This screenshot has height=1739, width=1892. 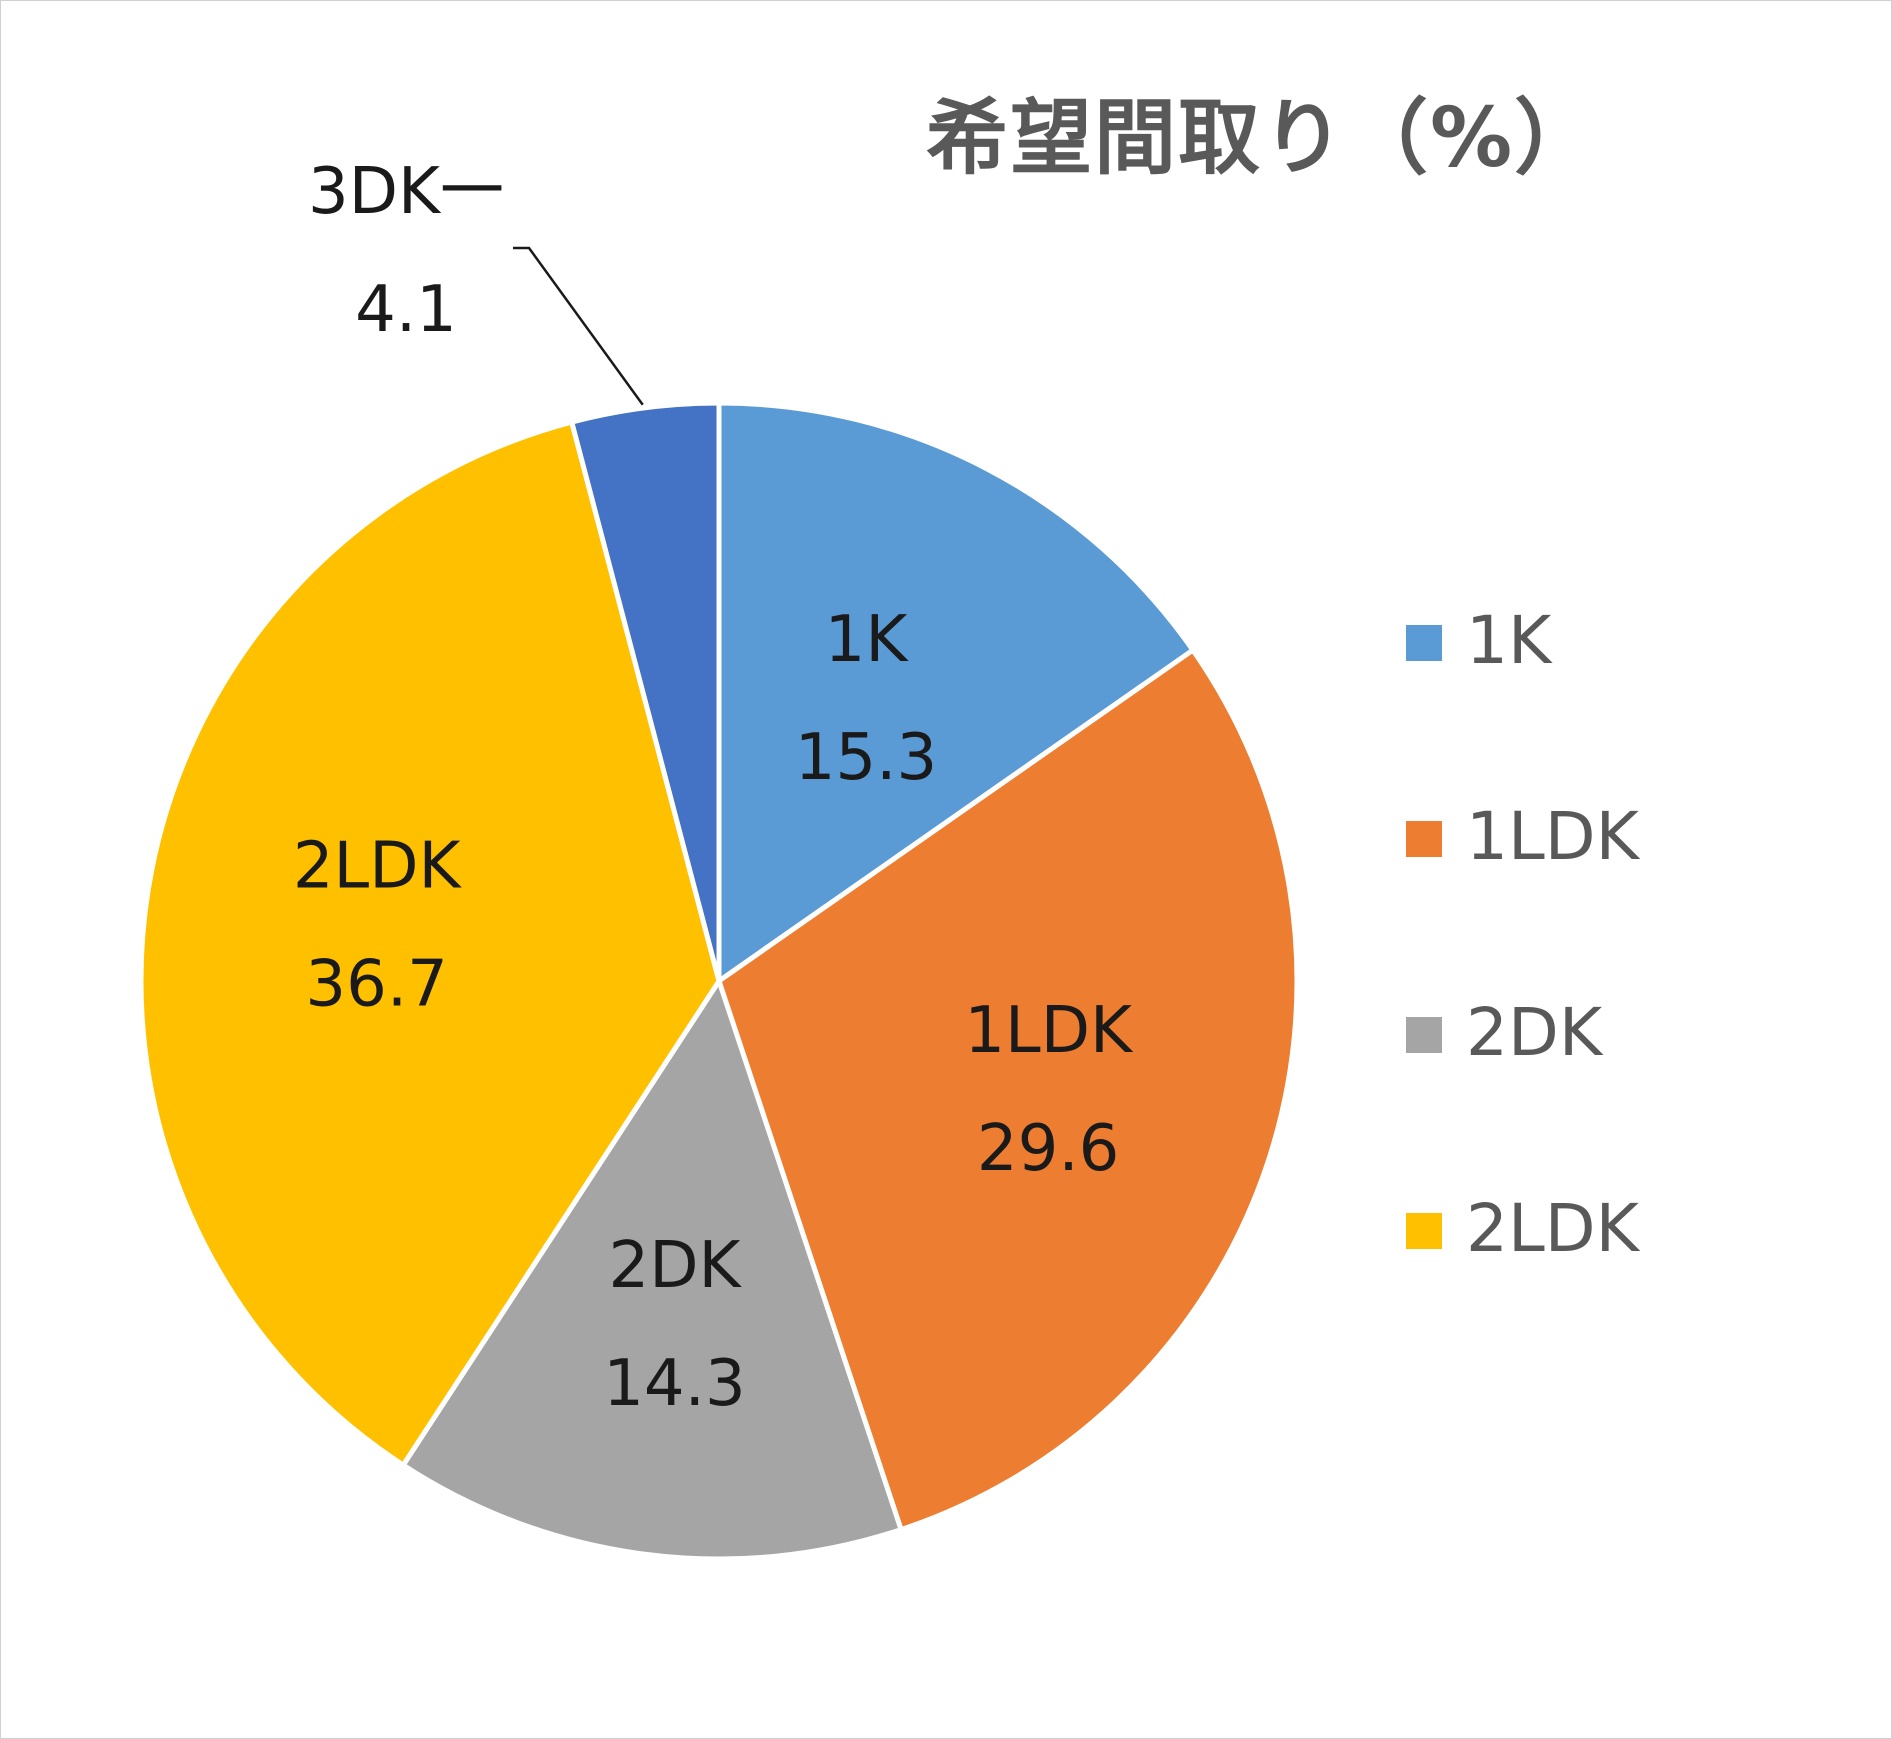 What do you see at coordinates (578, 326) in the screenshot?
I see `leader-line-3dk` at bounding box center [578, 326].